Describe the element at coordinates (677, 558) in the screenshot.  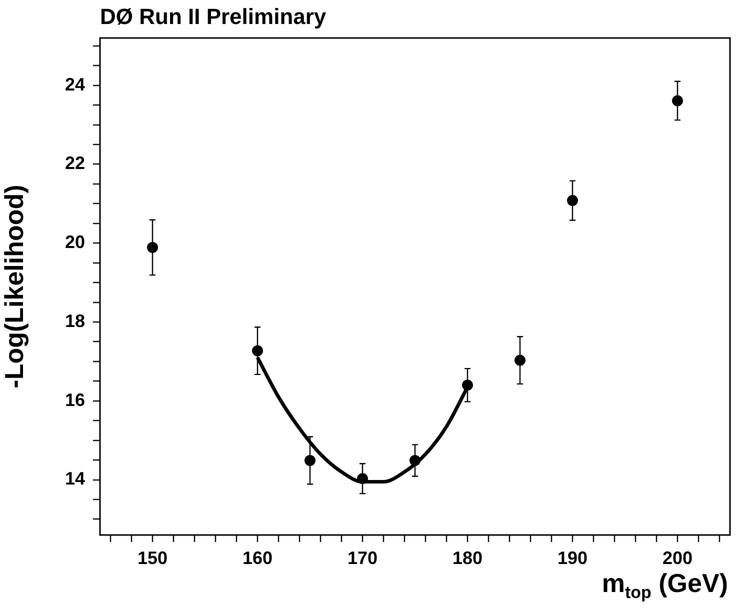
I see `x-tick-label: 200` at that location.